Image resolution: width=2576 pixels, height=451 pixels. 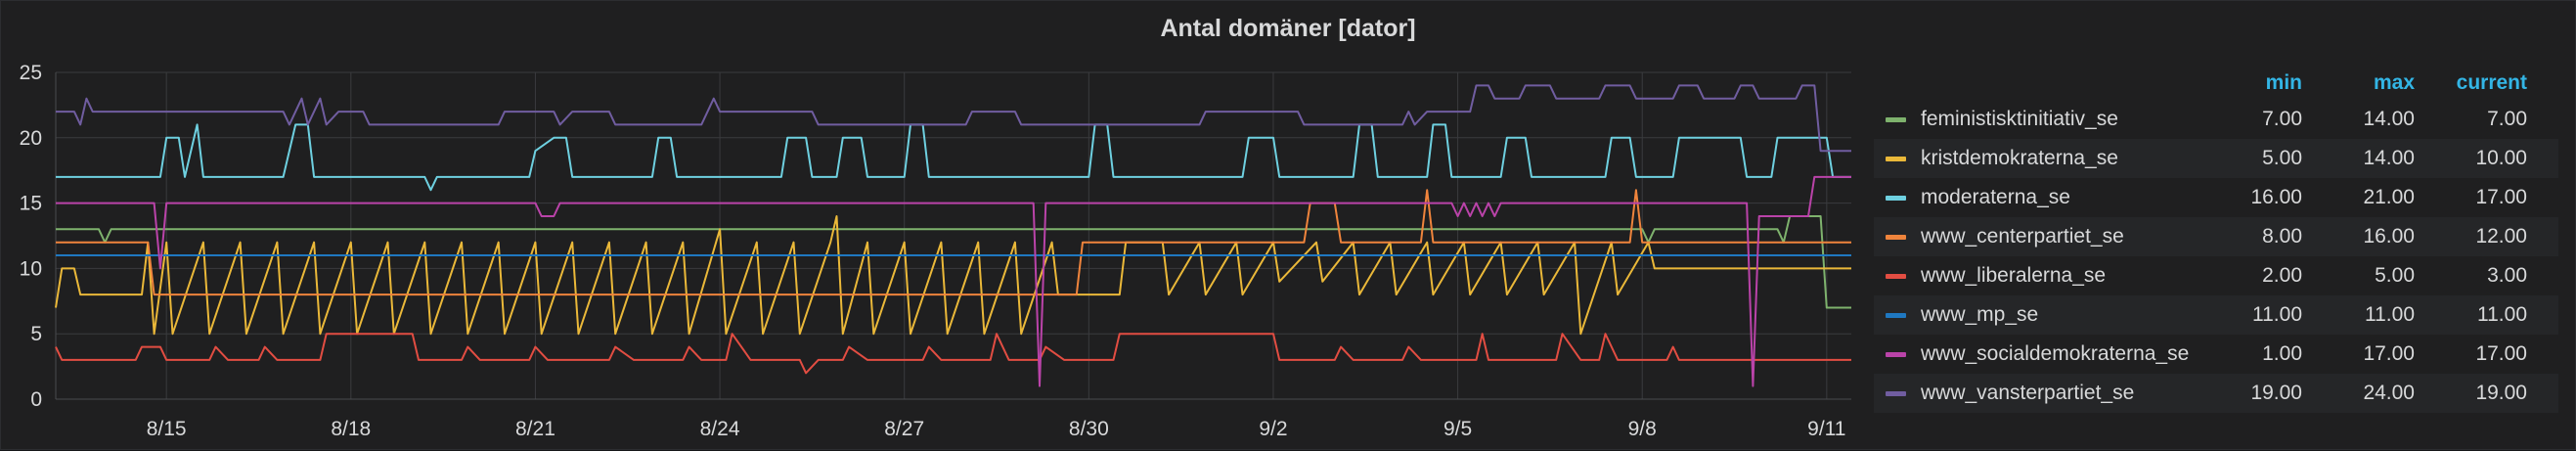 What do you see at coordinates (2491, 82) in the screenshot?
I see `legend-header-current: current` at bounding box center [2491, 82].